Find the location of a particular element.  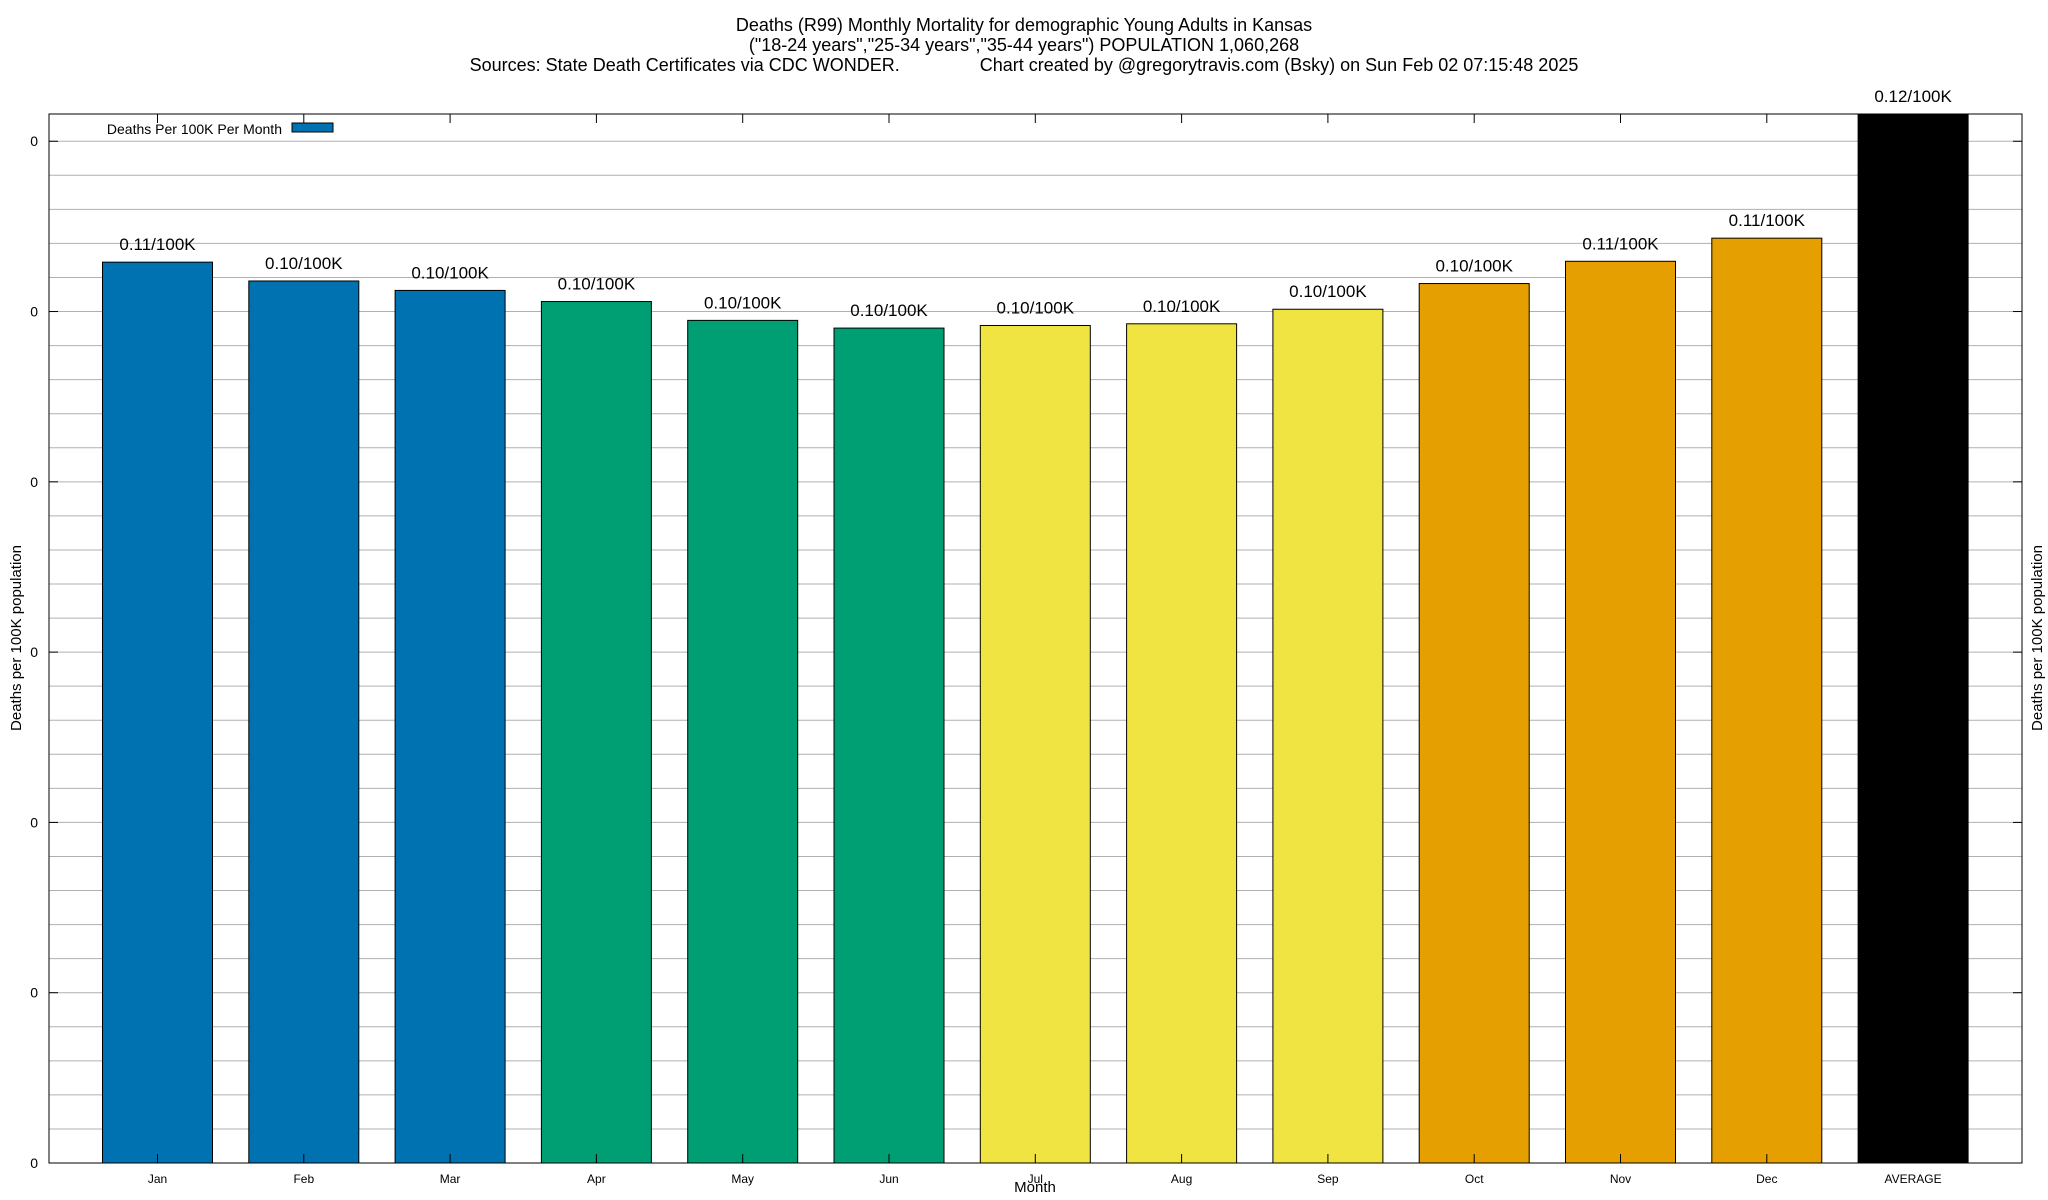

x-tick-label: Sep is located at coordinates (1328, 1179).